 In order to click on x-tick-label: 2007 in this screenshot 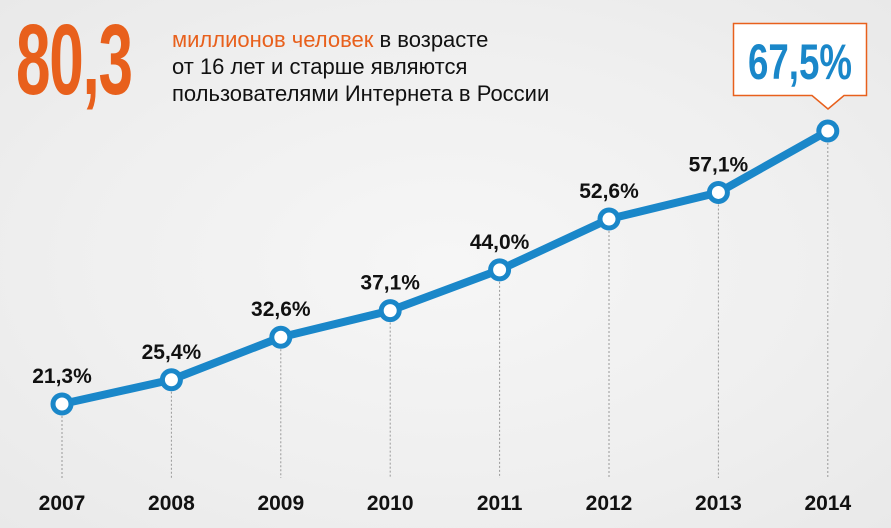, I will do `click(62, 503)`.